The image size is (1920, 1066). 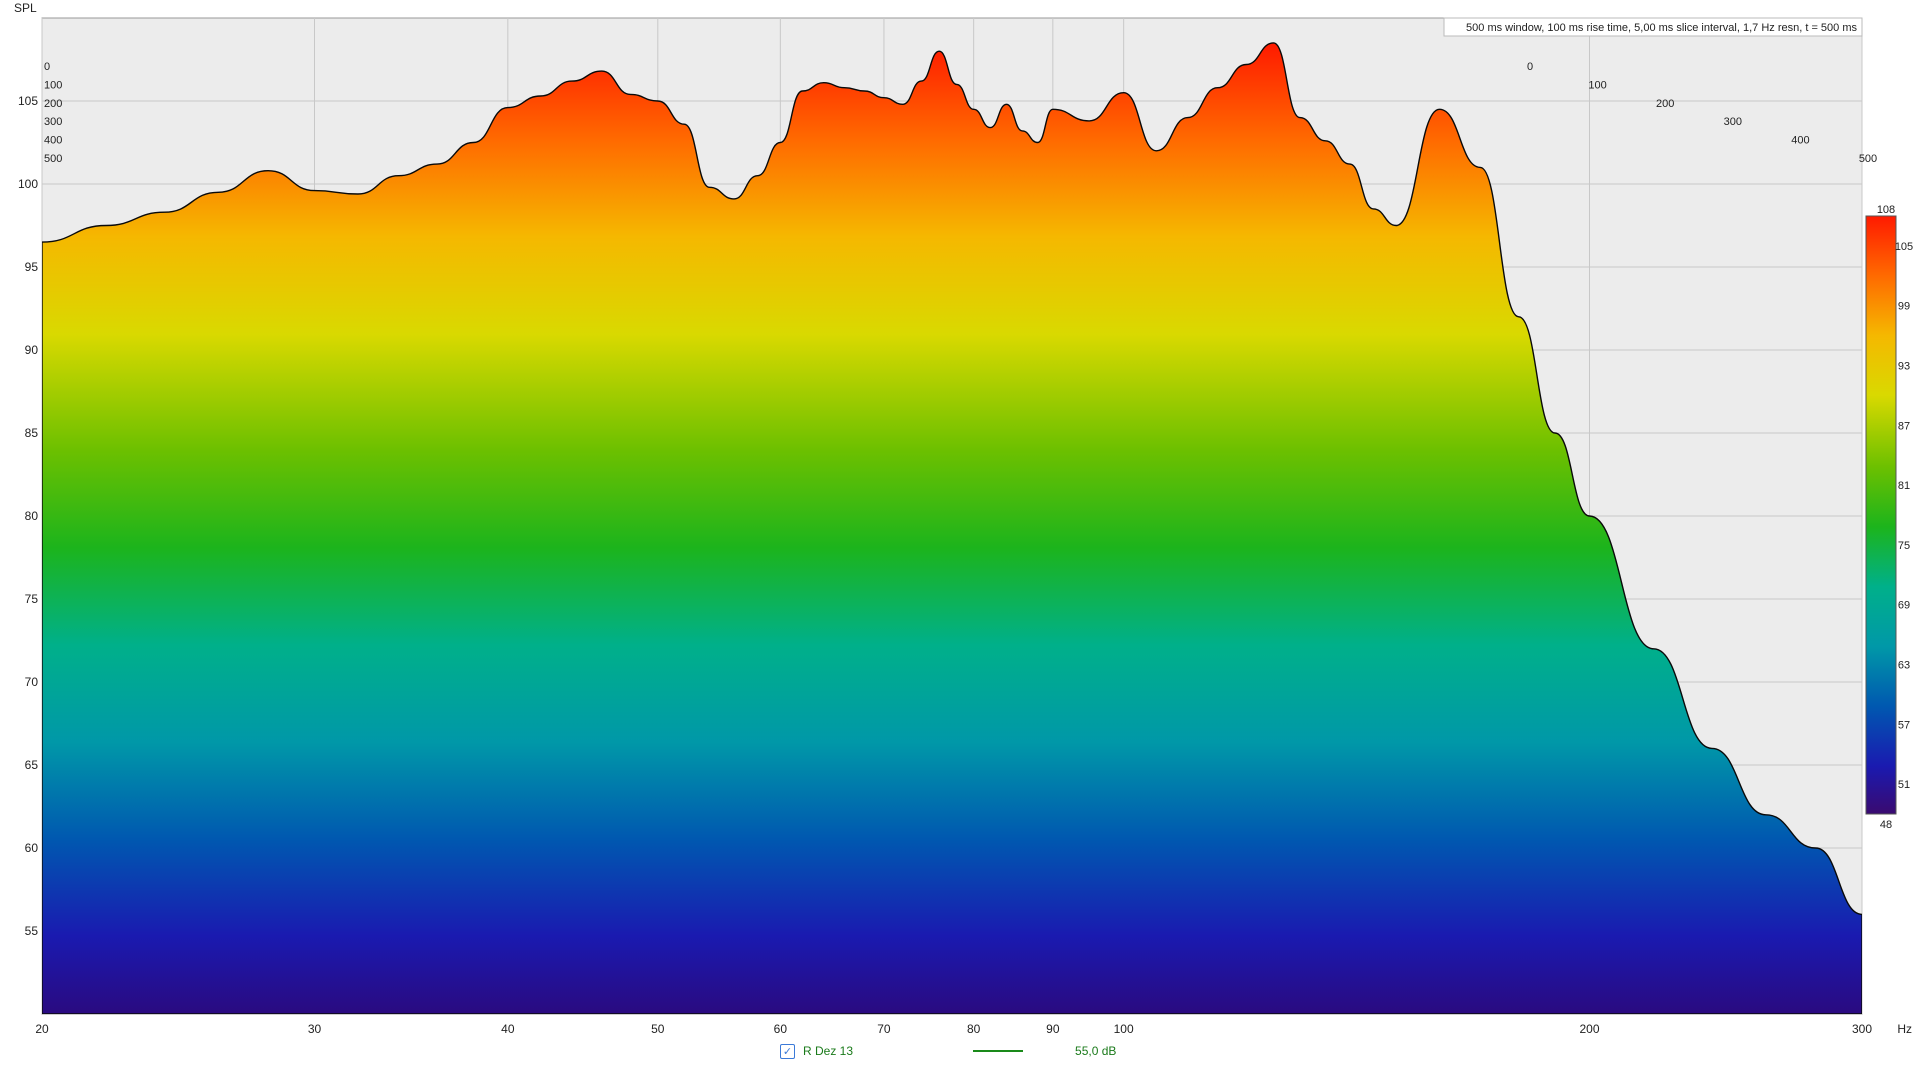 What do you see at coordinates (953, 1029) in the screenshot?
I see `x-axis: 20 30 40 50 60 70 80 90 100 200 300` at bounding box center [953, 1029].